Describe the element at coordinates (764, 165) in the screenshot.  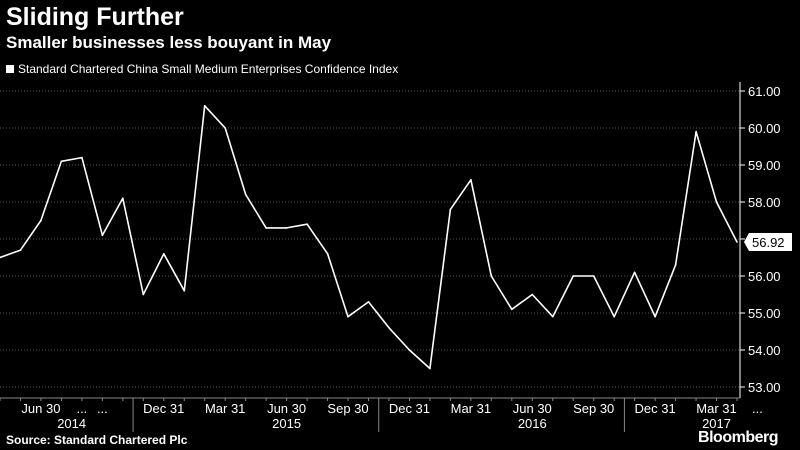
I see `y-tick-label: 59.00` at that location.